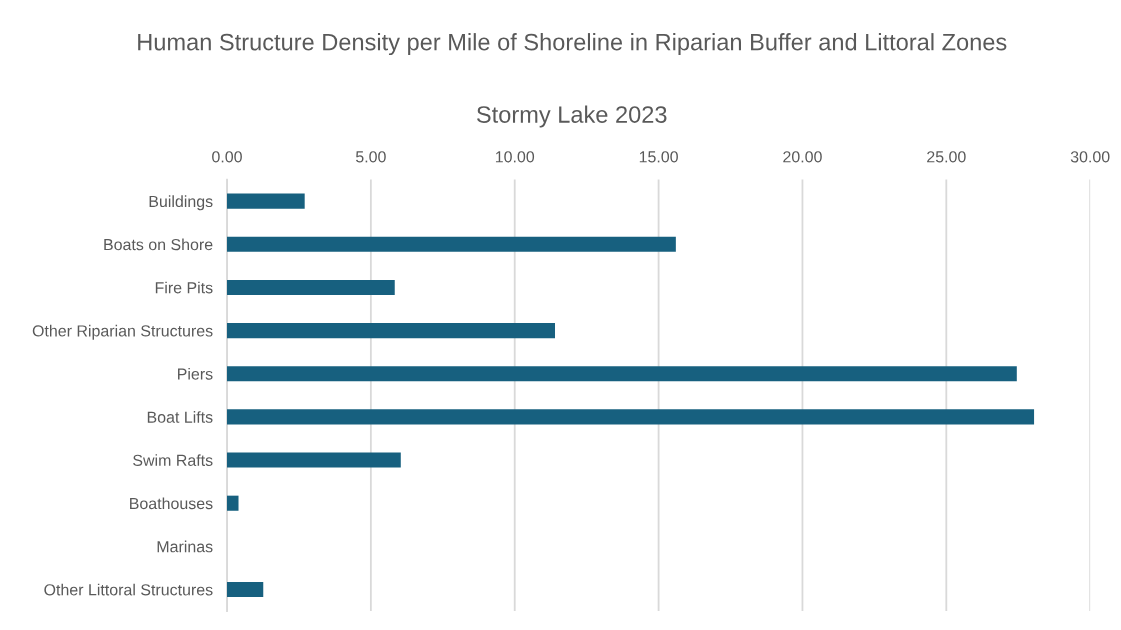  What do you see at coordinates (181, 203) in the screenshot?
I see `y-tick-label: Buildings` at bounding box center [181, 203].